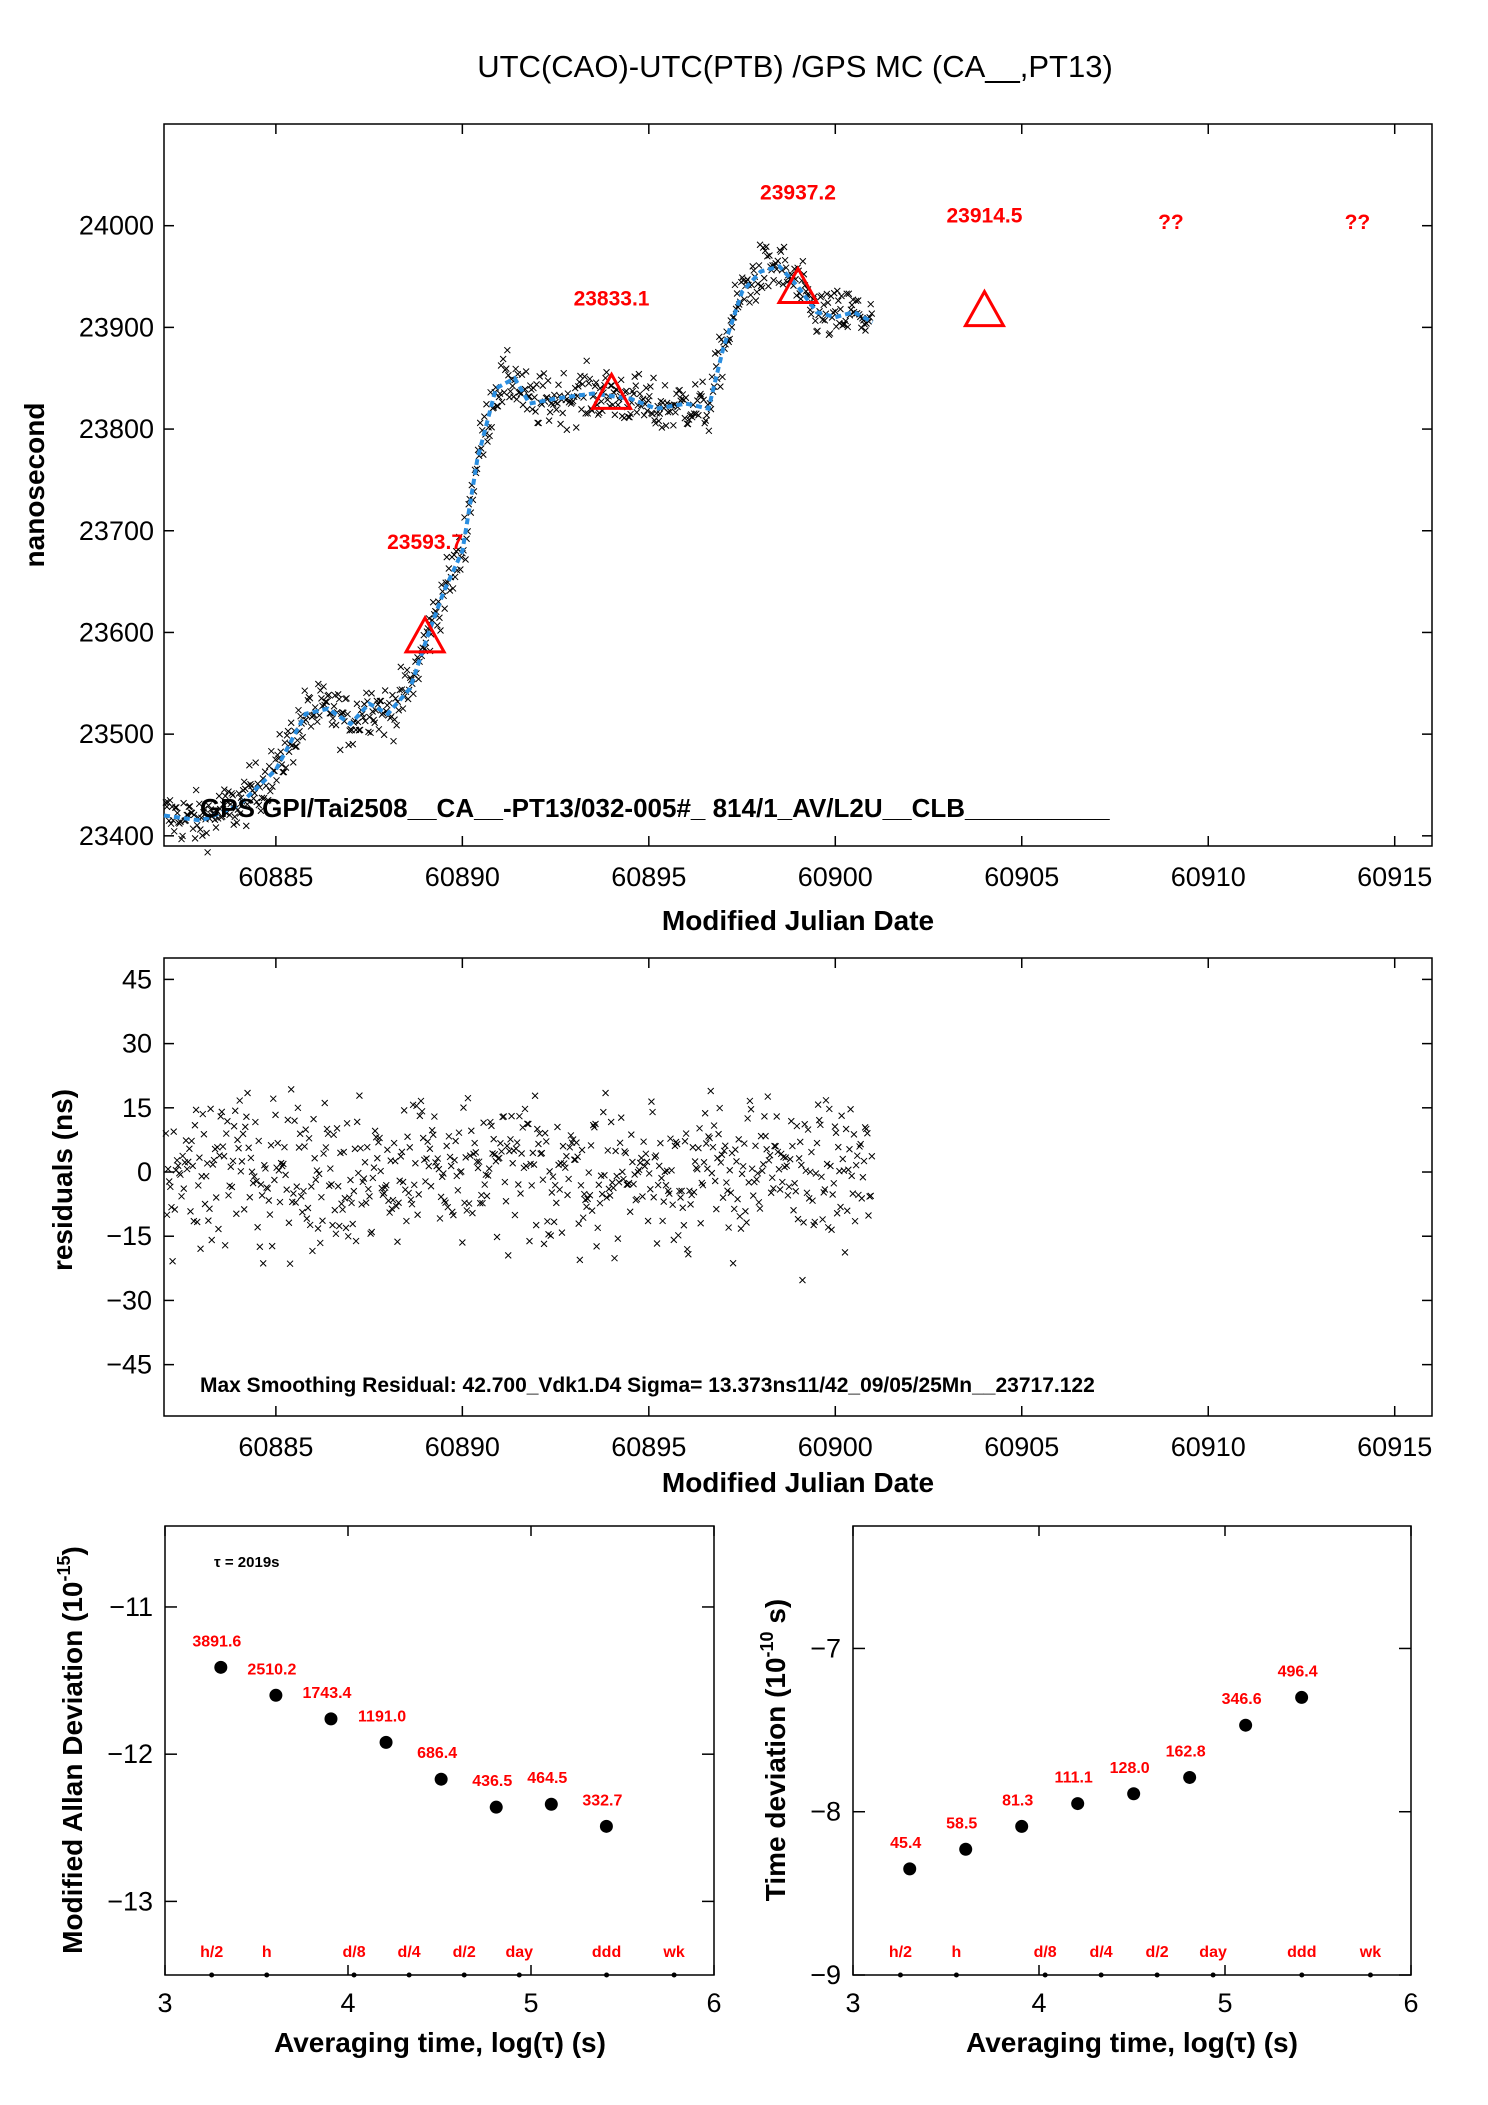 The height and width of the screenshot is (2105, 1488). I want to click on tdev-y-tick-label: −9, so click(825, 1975).